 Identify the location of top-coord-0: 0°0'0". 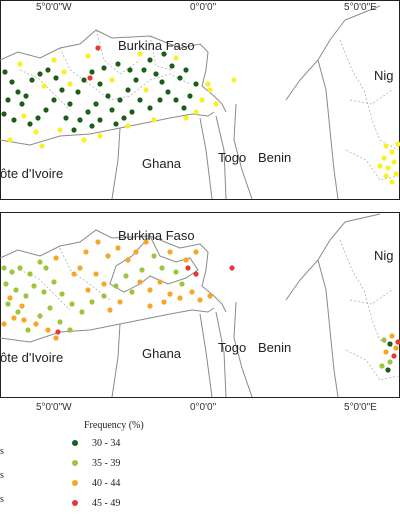
(203, 7).